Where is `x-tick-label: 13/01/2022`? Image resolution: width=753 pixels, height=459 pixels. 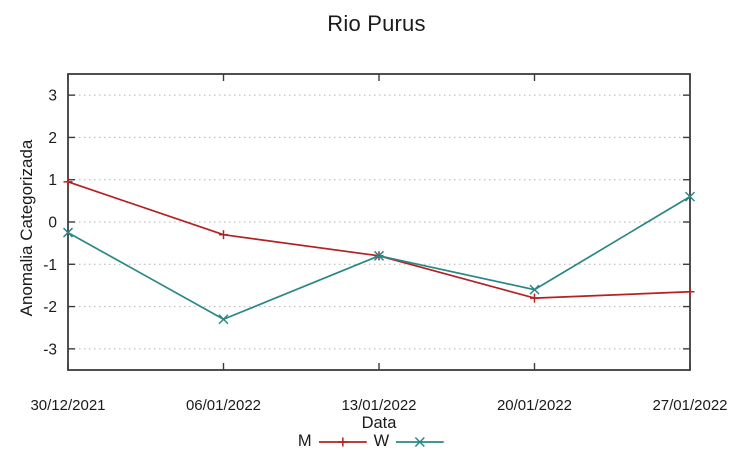 x-tick-label: 13/01/2022 is located at coordinates (378, 405).